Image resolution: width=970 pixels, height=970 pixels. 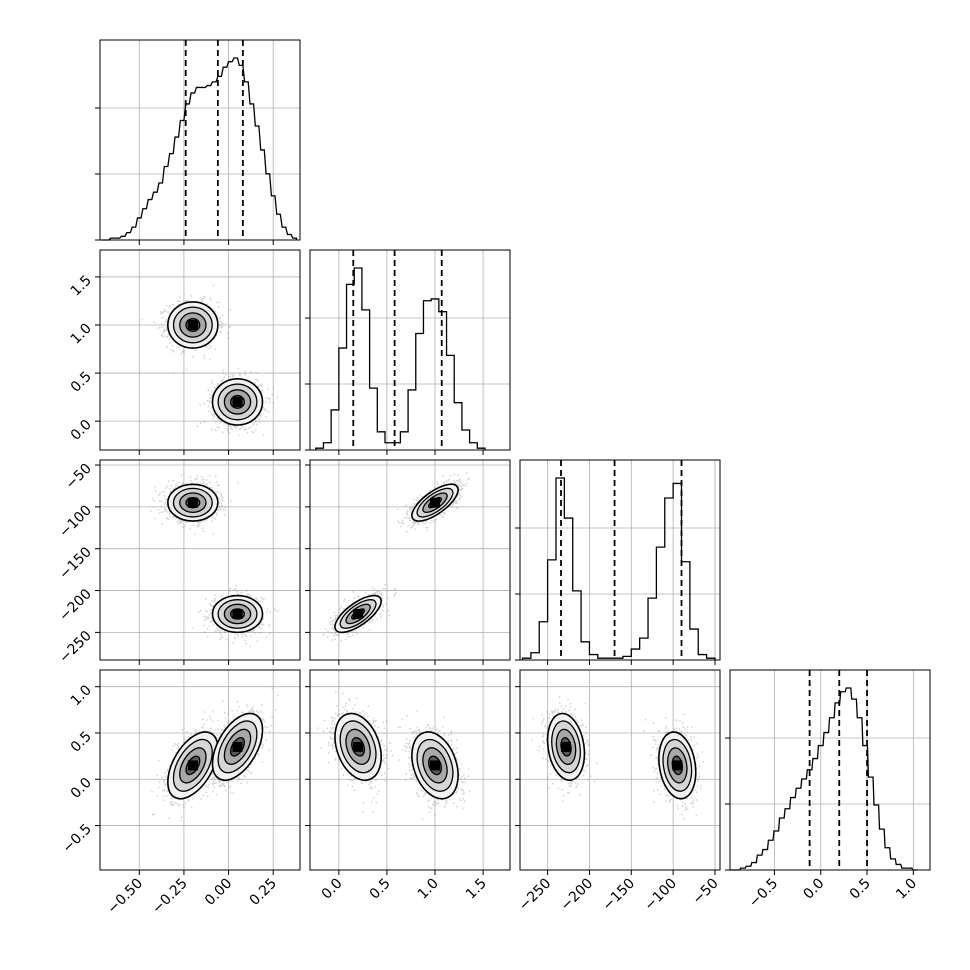 I want to click on y-tick-label: −250, so click(x=75, y=647).